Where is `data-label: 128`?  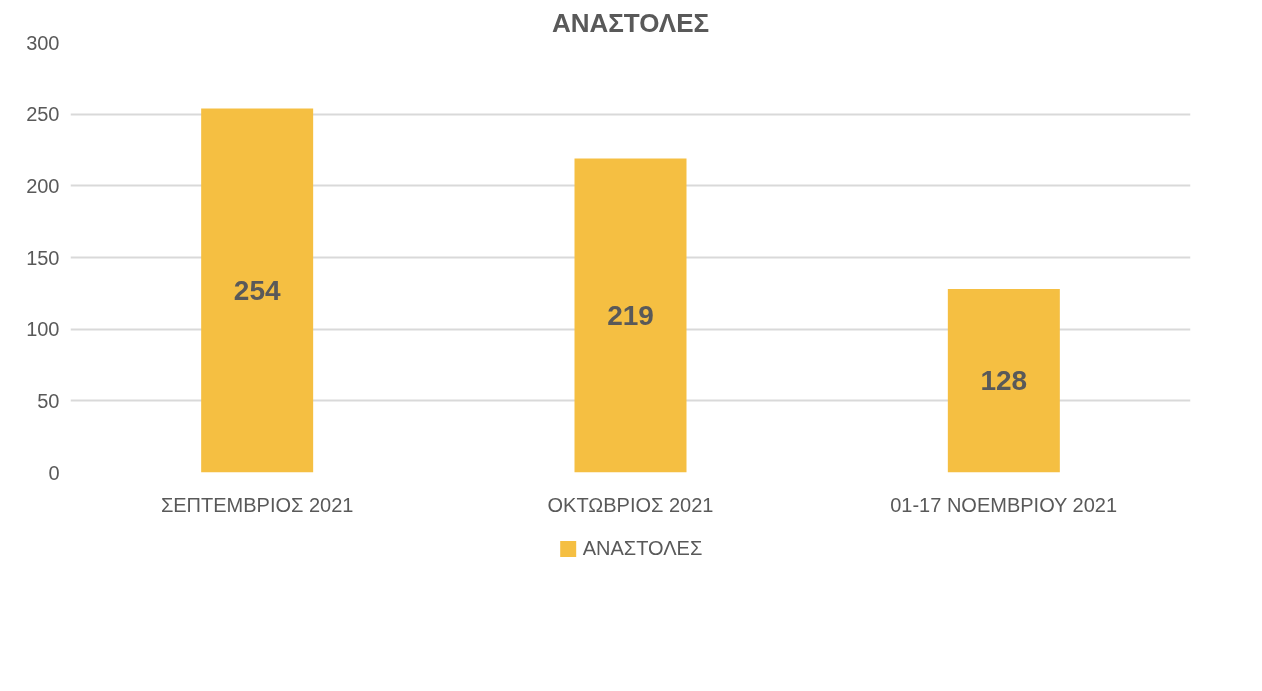 data-label: 128 is located at coordinates (1004, 381).